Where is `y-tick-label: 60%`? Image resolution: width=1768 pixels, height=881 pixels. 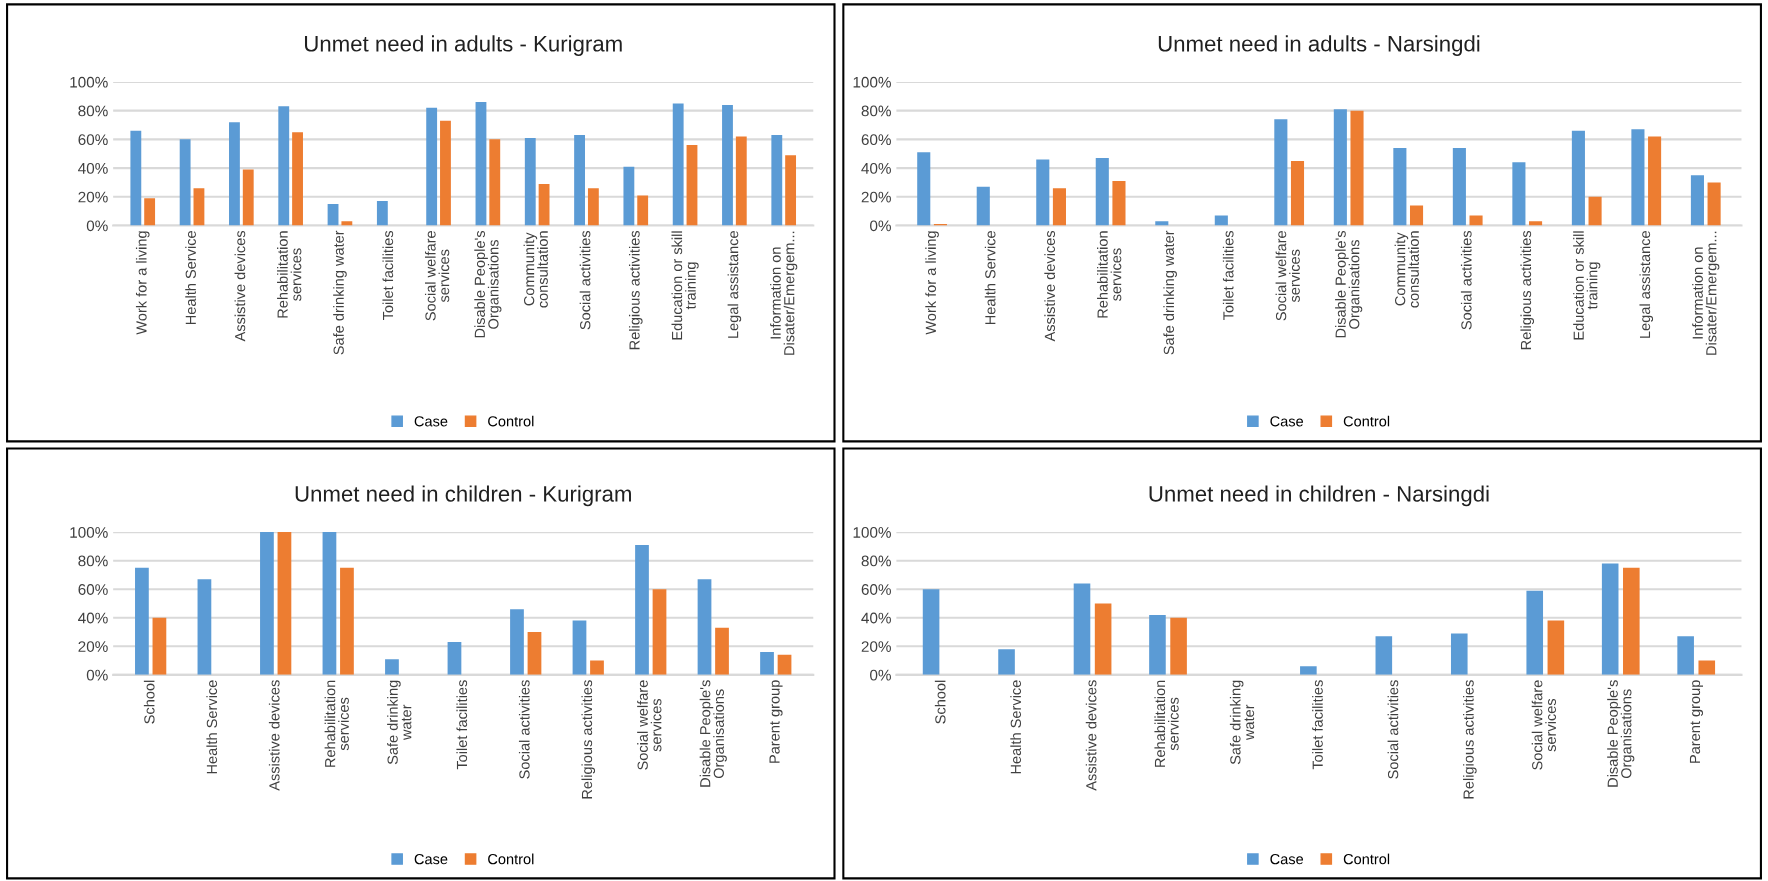 y-tick-label: 60% is located at coordinates (93, 140).